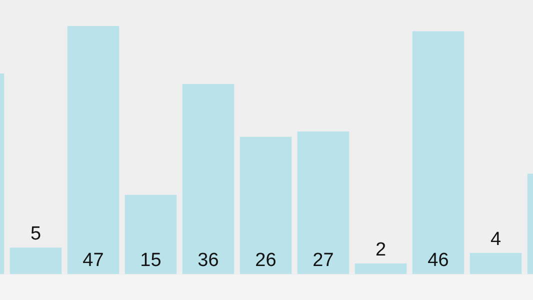  I want to click on data-label: 2, so click(380, 249).